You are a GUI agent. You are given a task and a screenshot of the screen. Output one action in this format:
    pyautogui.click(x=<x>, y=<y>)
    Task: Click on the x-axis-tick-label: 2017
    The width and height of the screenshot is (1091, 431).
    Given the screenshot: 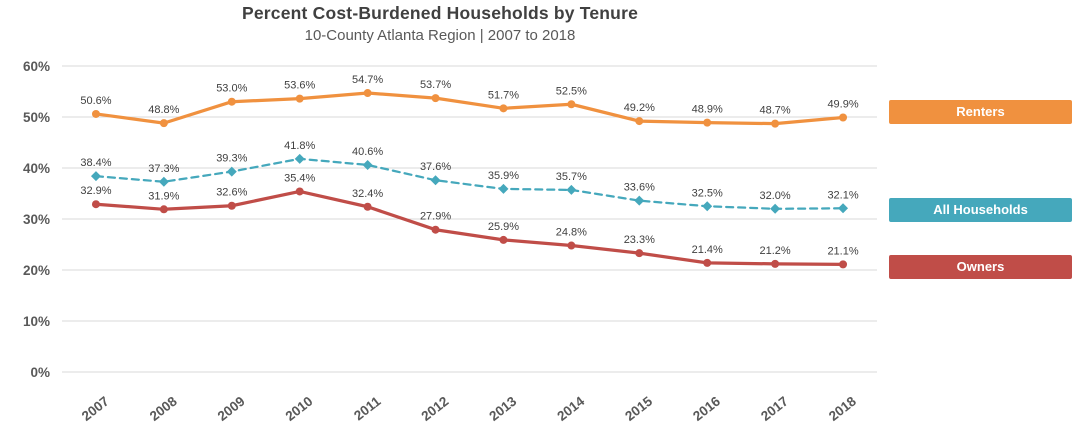 What is the action you would take?
    pyautogui.click(x=774, y=409)
    